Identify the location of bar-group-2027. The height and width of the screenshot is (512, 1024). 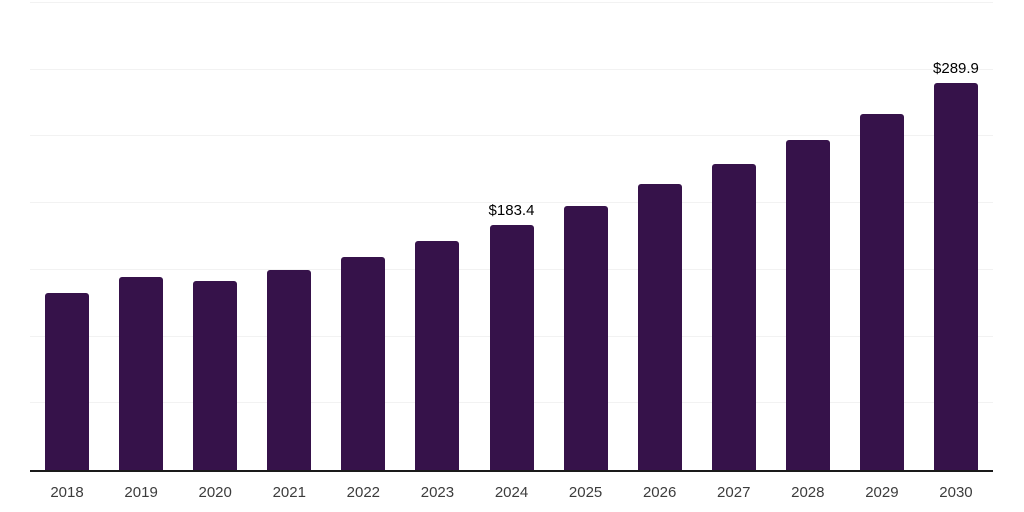
(734, 236).